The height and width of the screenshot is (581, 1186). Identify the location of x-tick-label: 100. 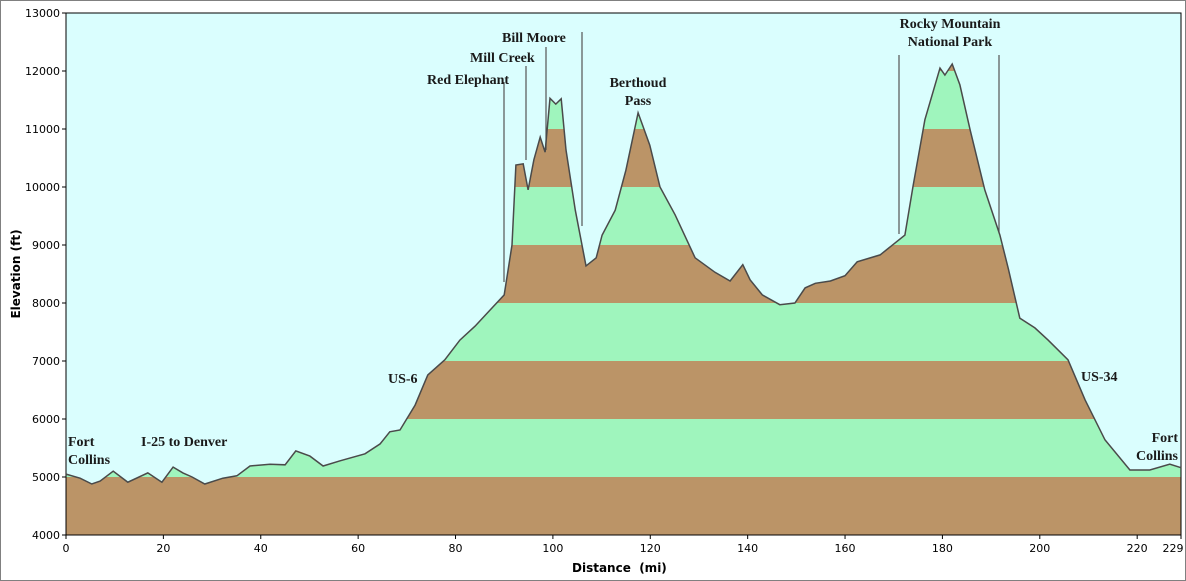
(552, 548).